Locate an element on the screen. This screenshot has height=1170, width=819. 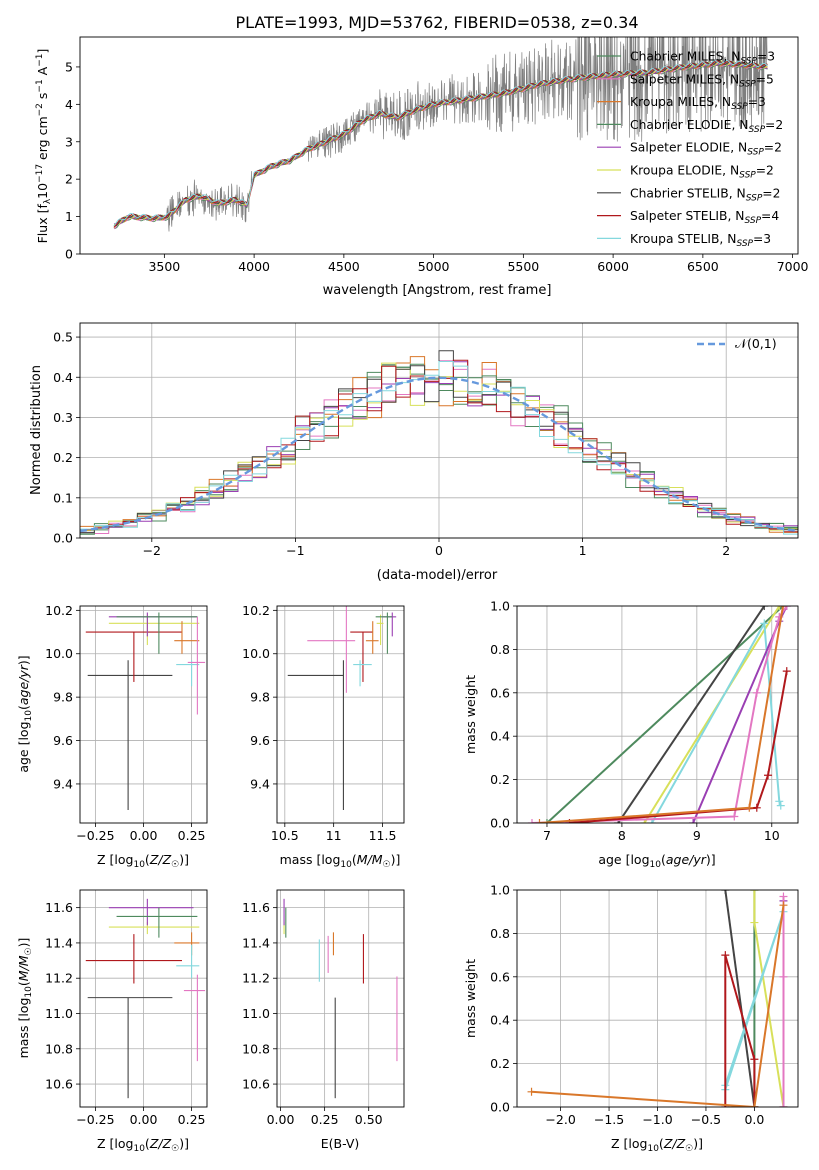
label-part: M/M is located at coordinates (370, 859).